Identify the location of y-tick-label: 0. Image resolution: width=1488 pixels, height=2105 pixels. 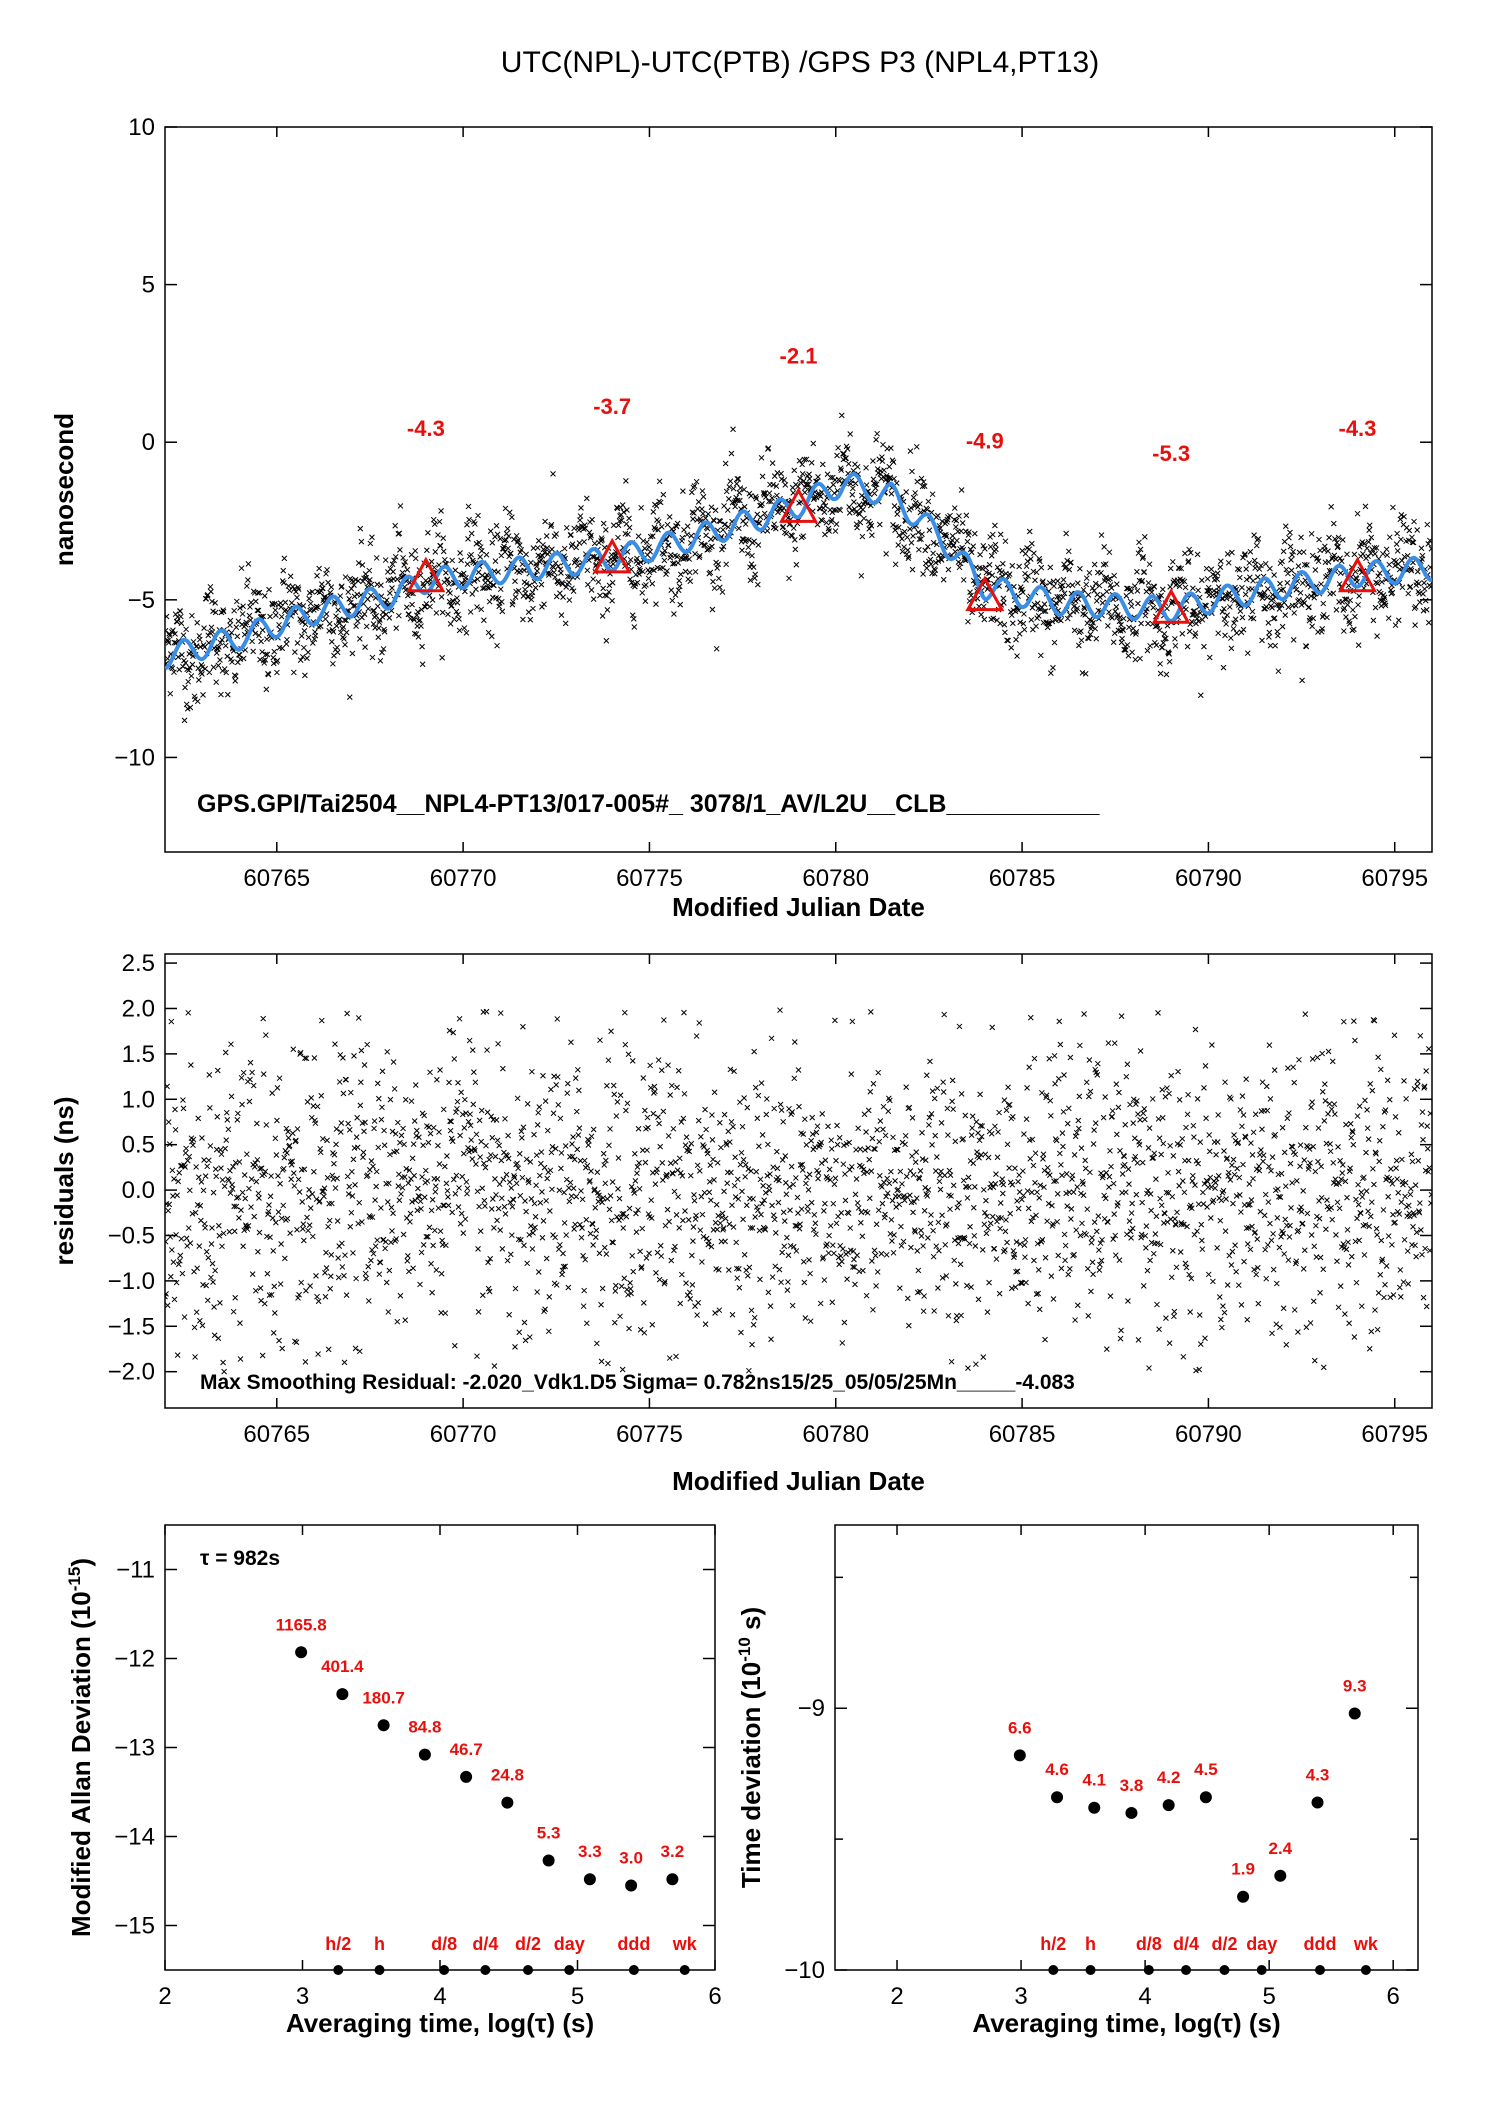
(148, 442).